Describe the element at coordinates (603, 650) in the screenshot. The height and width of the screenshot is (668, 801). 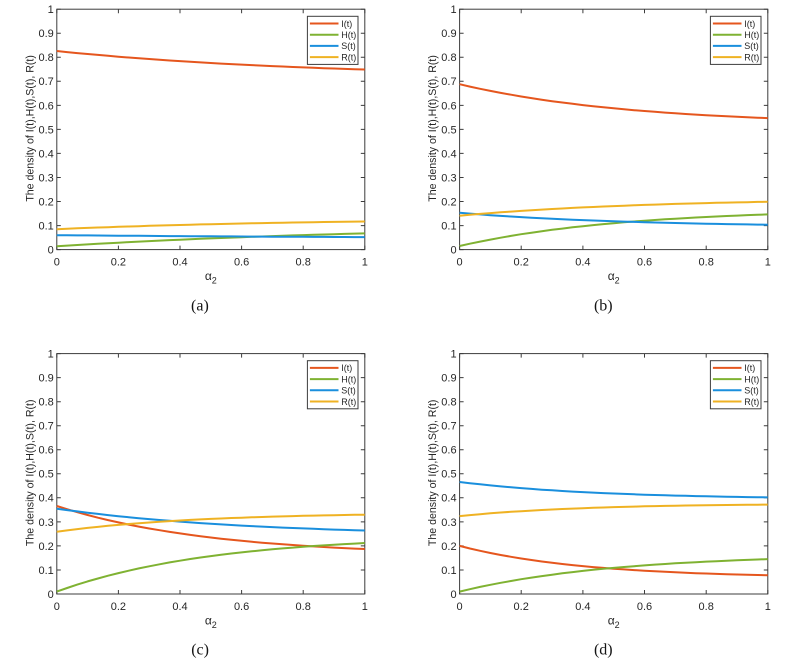
I see `svg-text: (d)` at that location.